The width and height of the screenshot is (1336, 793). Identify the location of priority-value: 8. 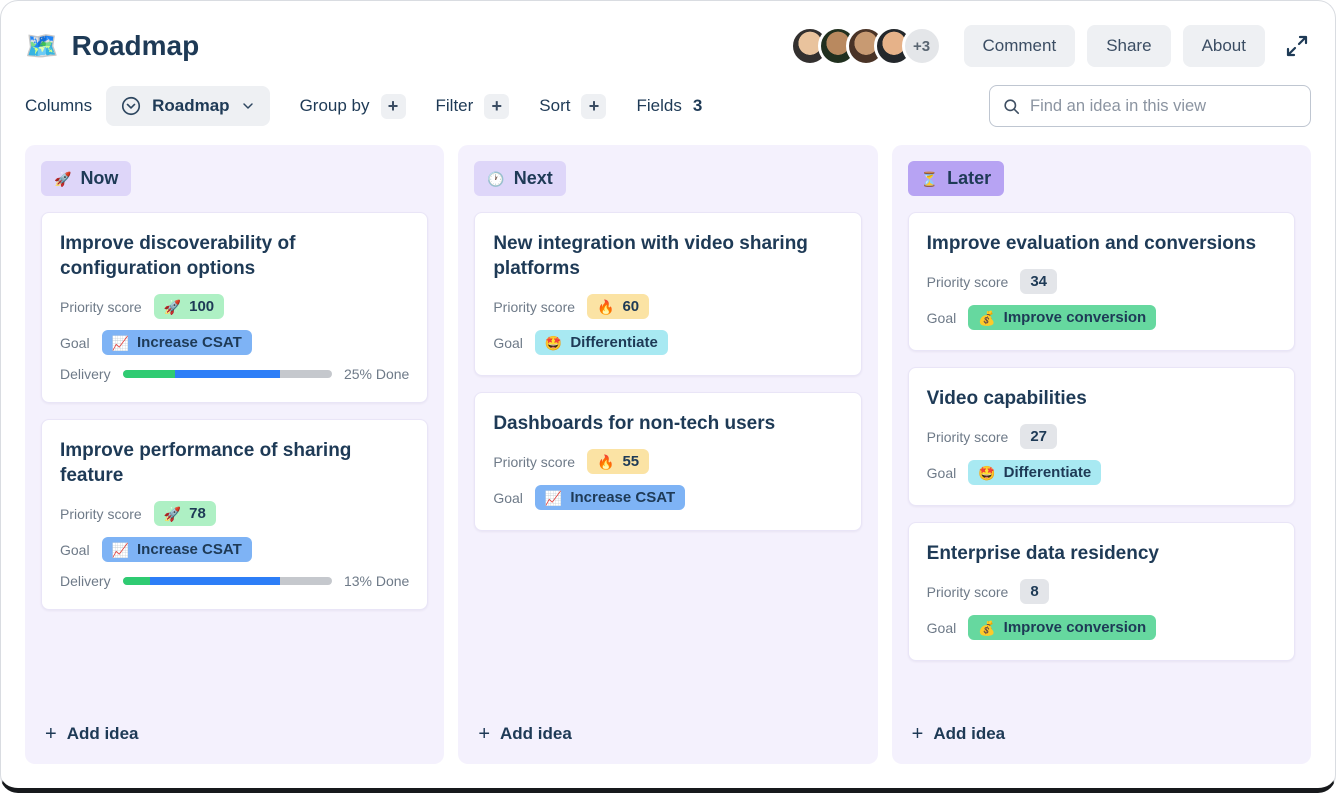
(1034, 592).